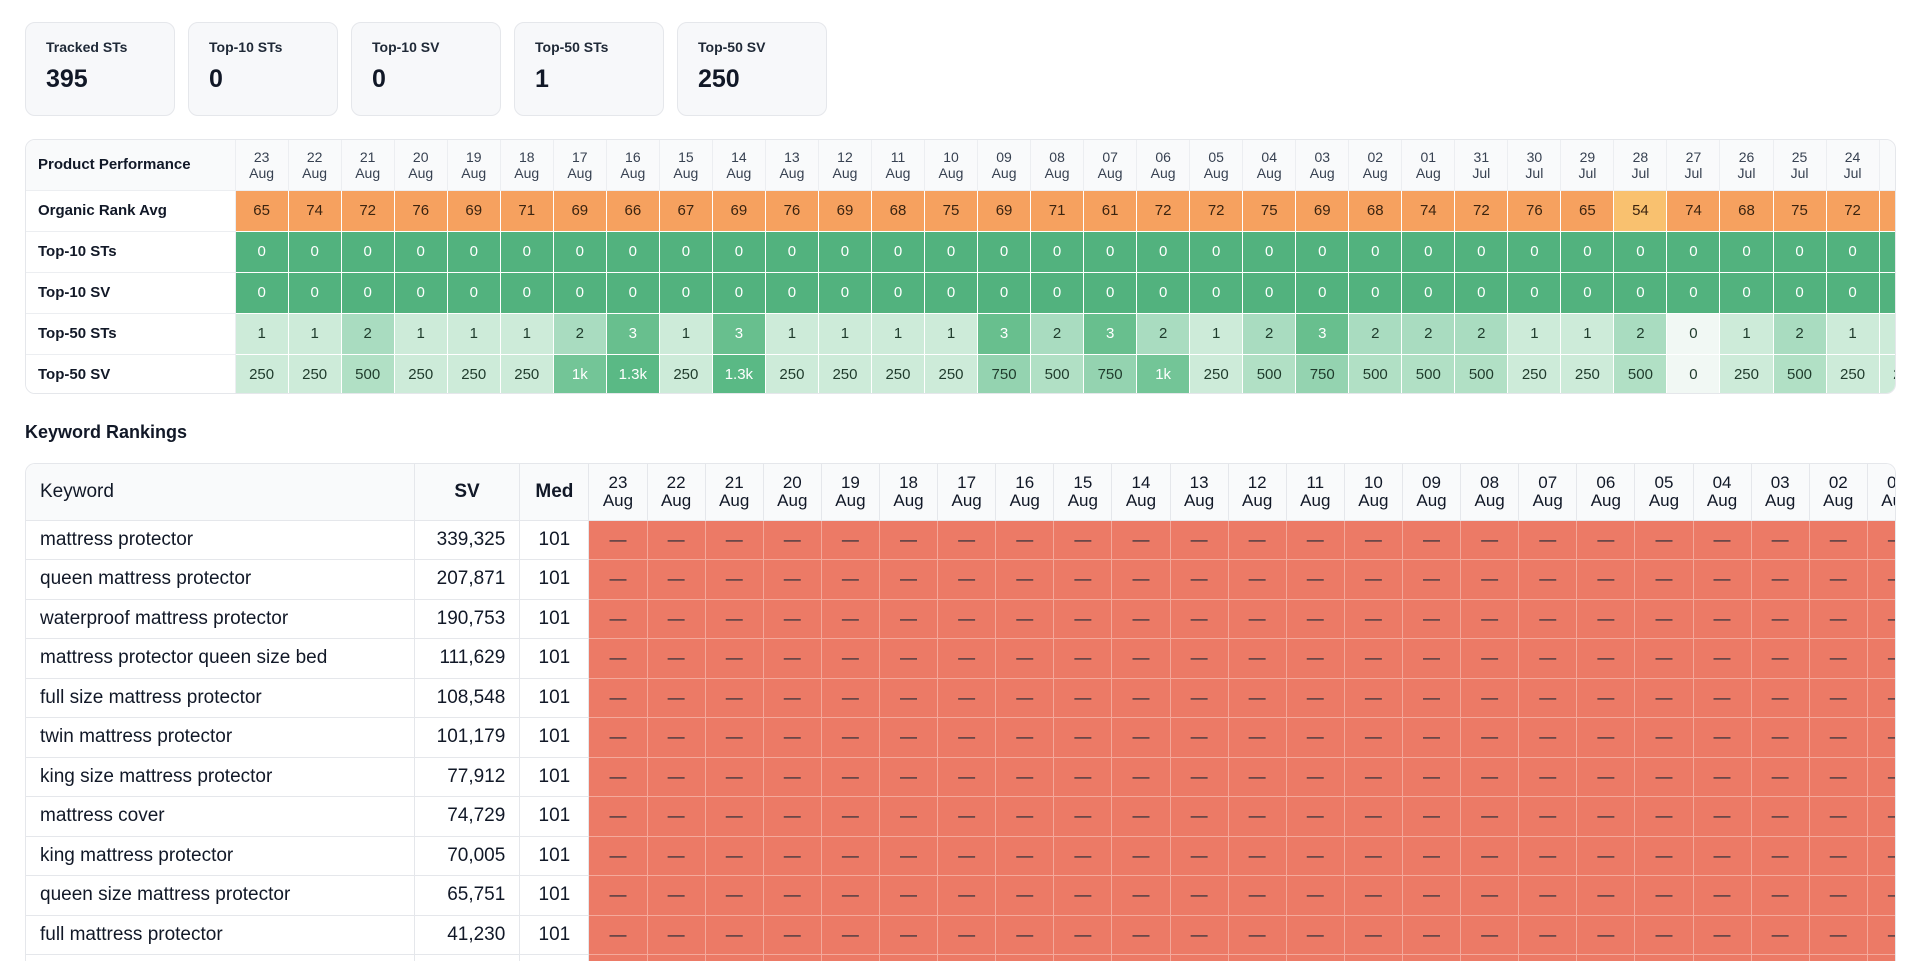 The height and width of the screenshot is (961, 1920). I want to click on date-column-header: 16 Aug, so click(1025, 492).